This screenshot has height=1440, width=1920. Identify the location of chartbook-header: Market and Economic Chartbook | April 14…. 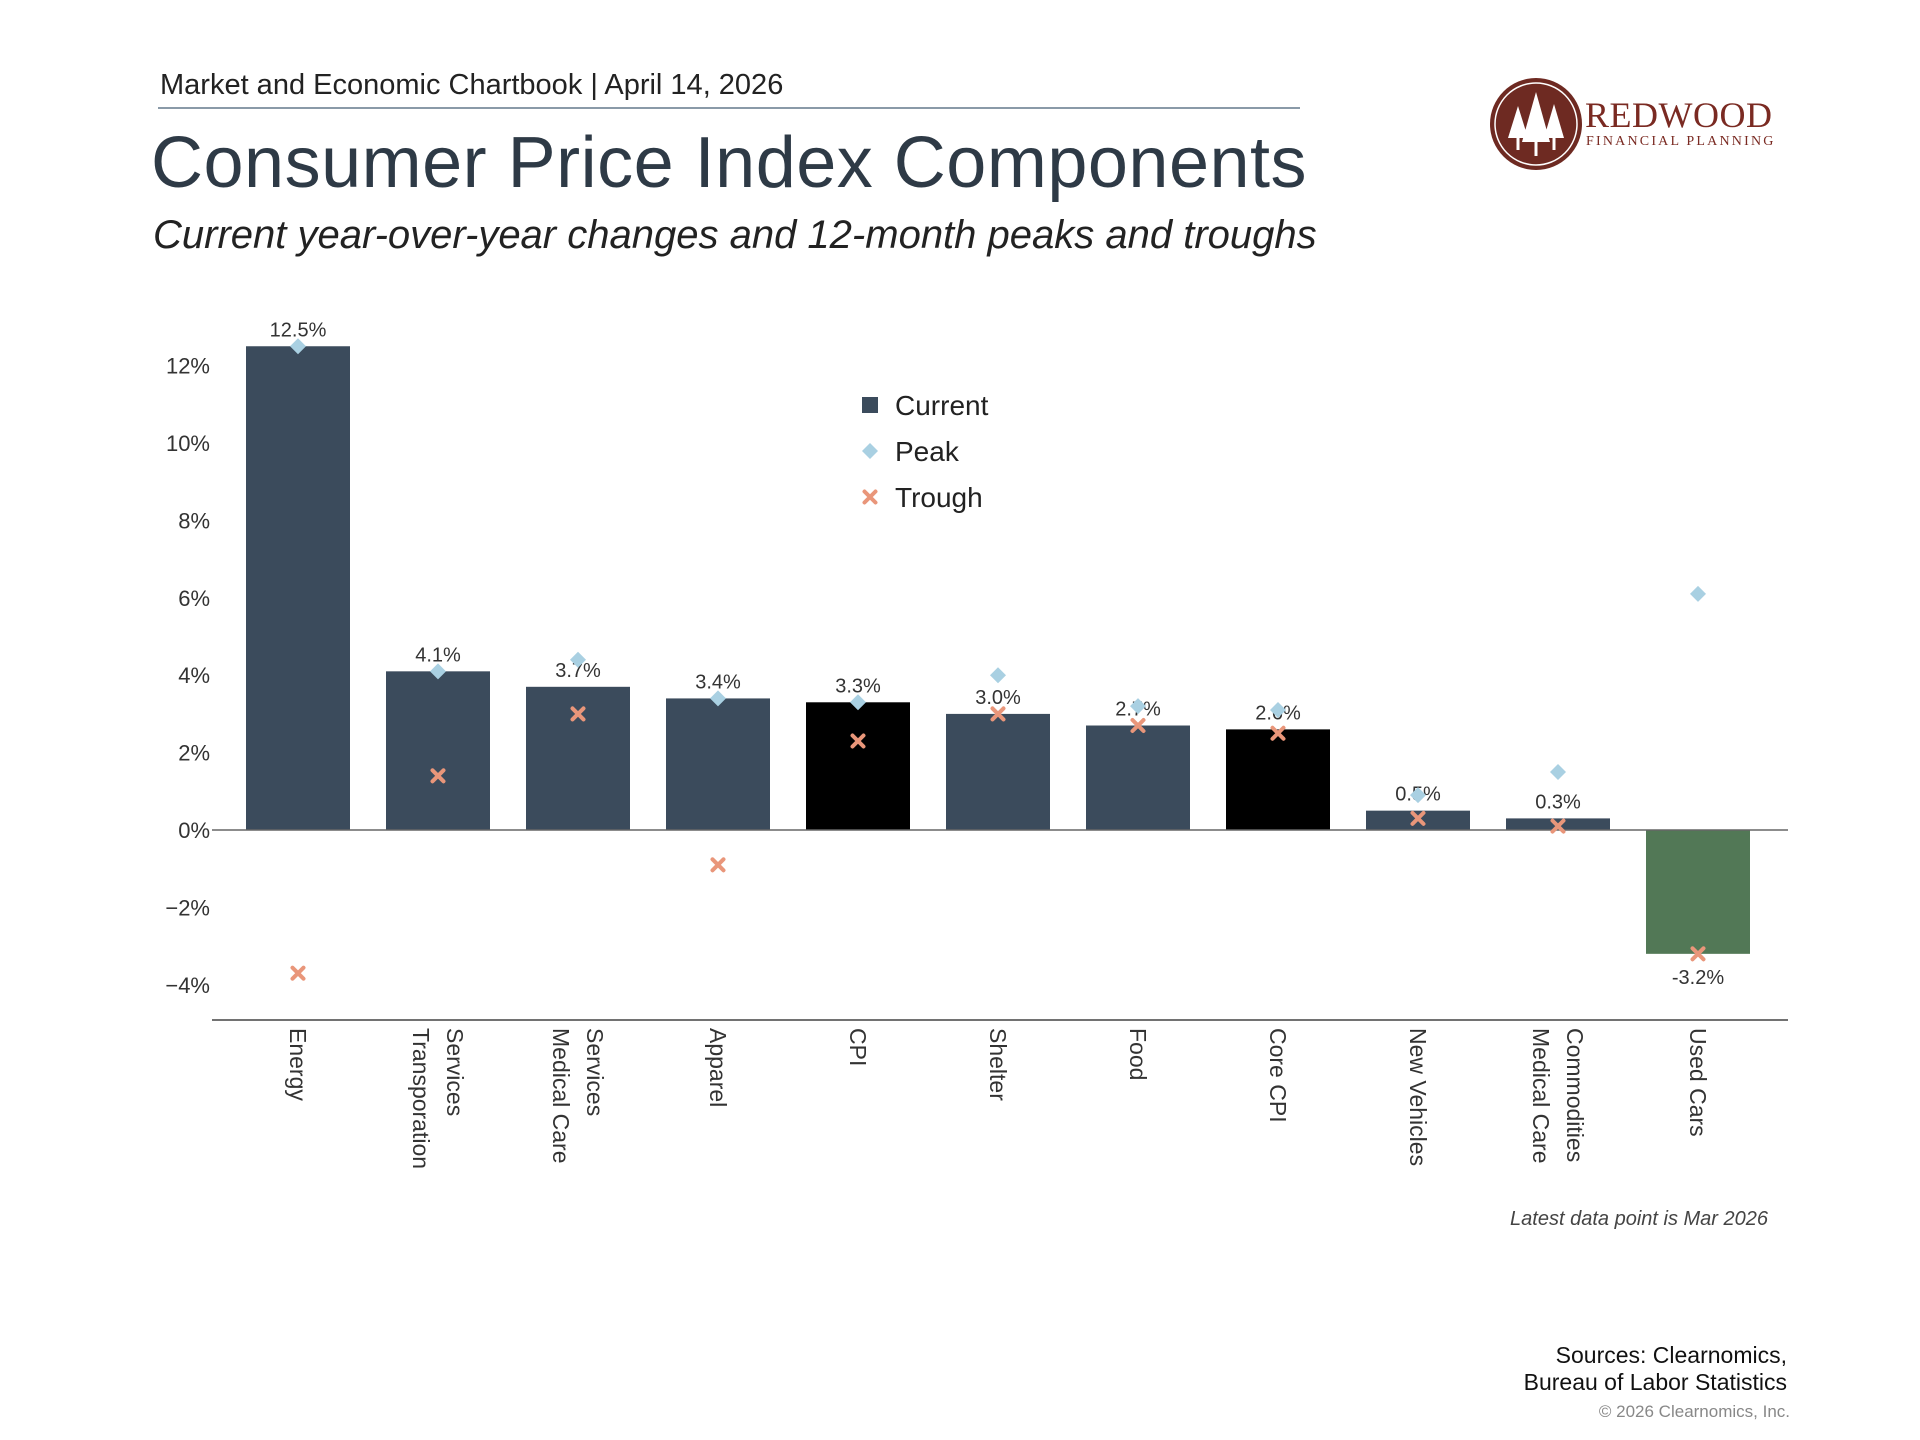
(472, 85).